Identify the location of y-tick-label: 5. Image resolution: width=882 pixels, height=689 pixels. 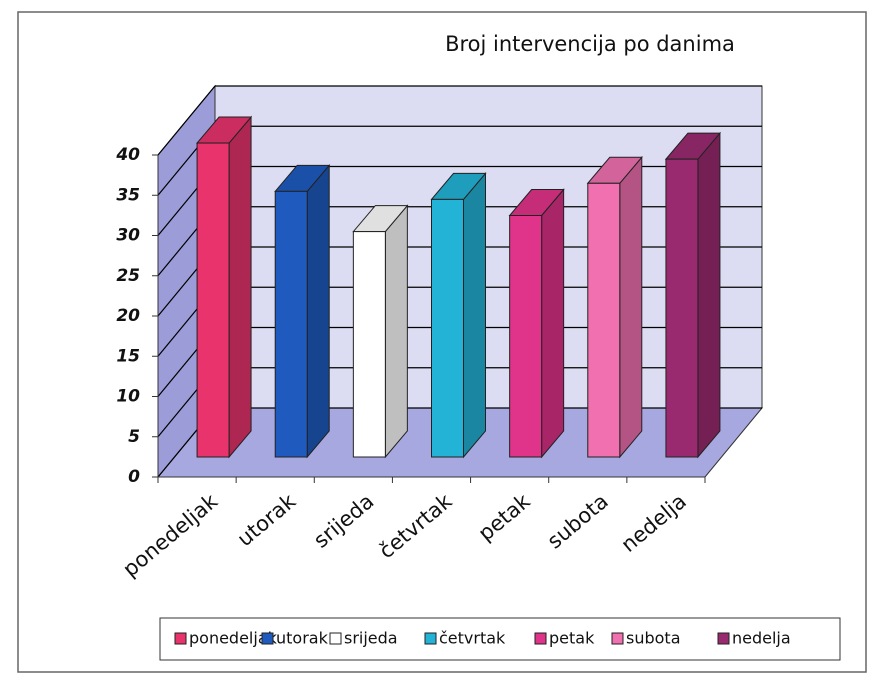
(134, 437).